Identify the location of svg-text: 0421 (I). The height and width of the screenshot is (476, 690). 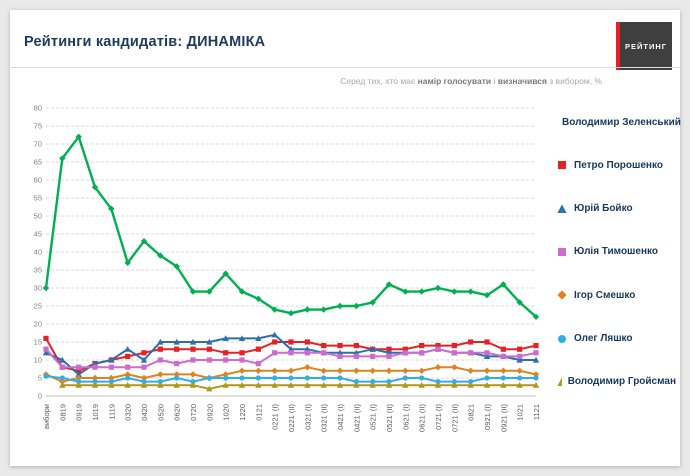
(340, 417).